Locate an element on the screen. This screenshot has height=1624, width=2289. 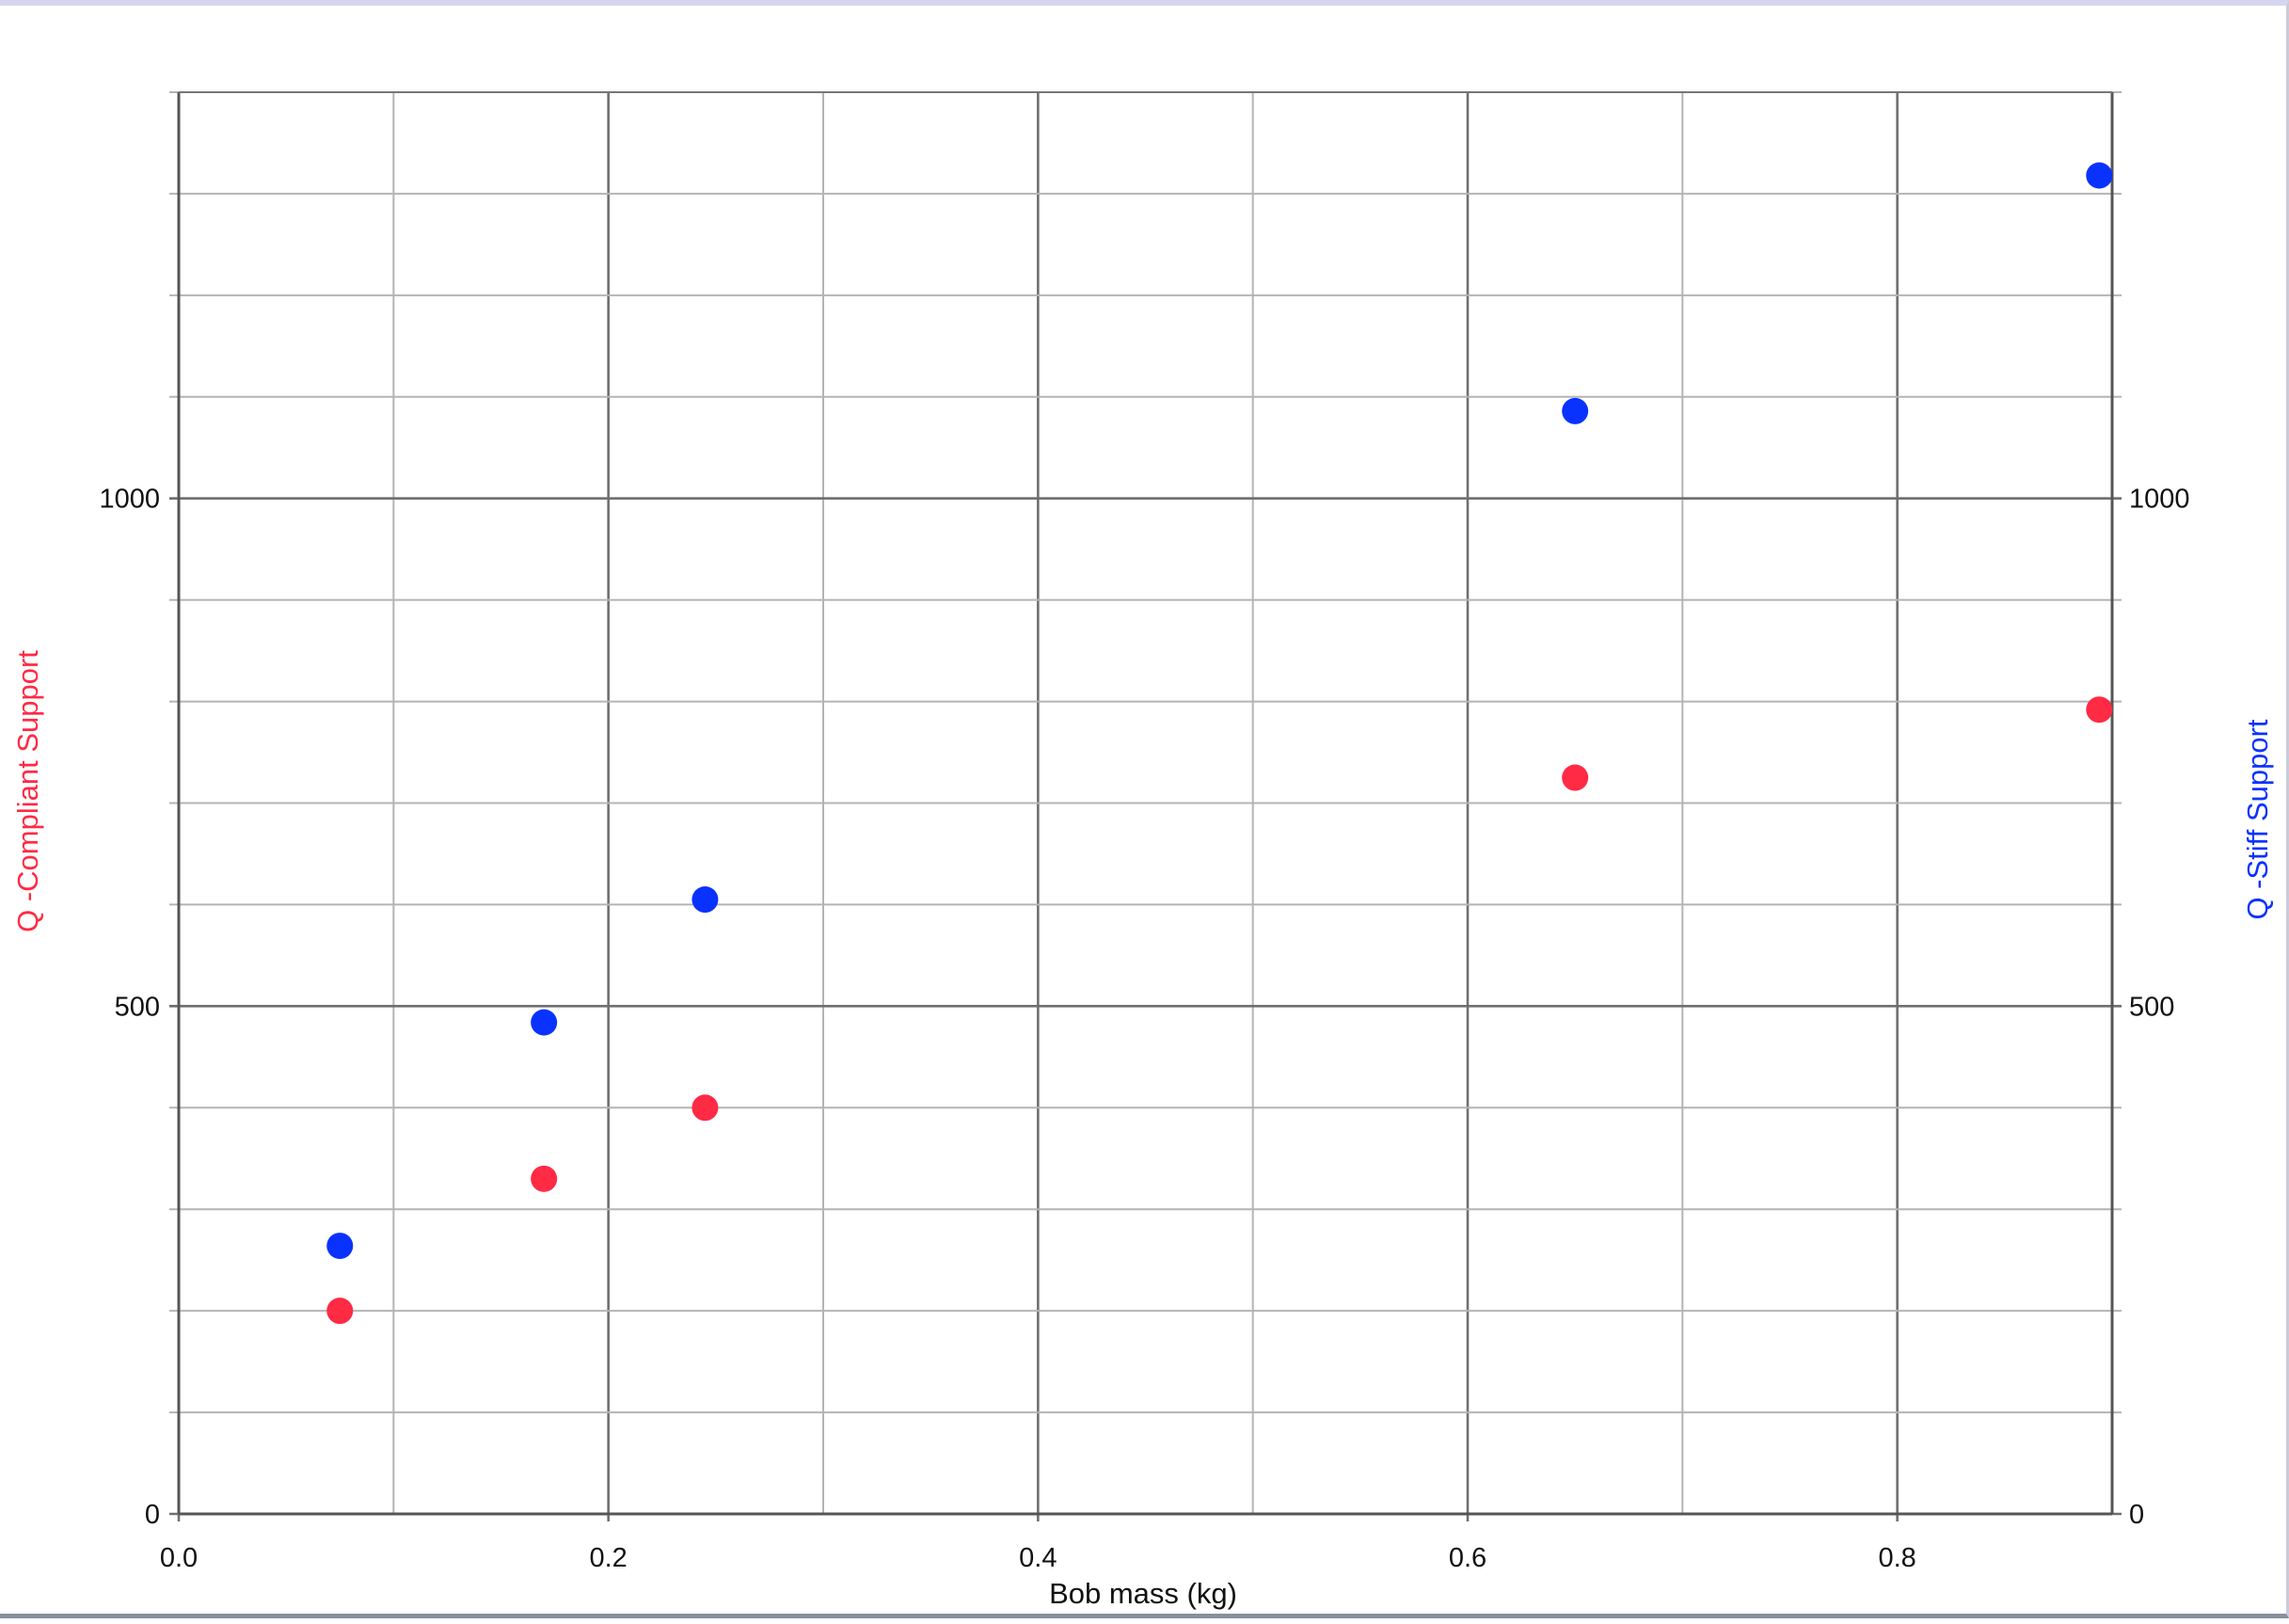
x-axis-title: Bob mass (kg) is located at coordinates (1143, 1593).